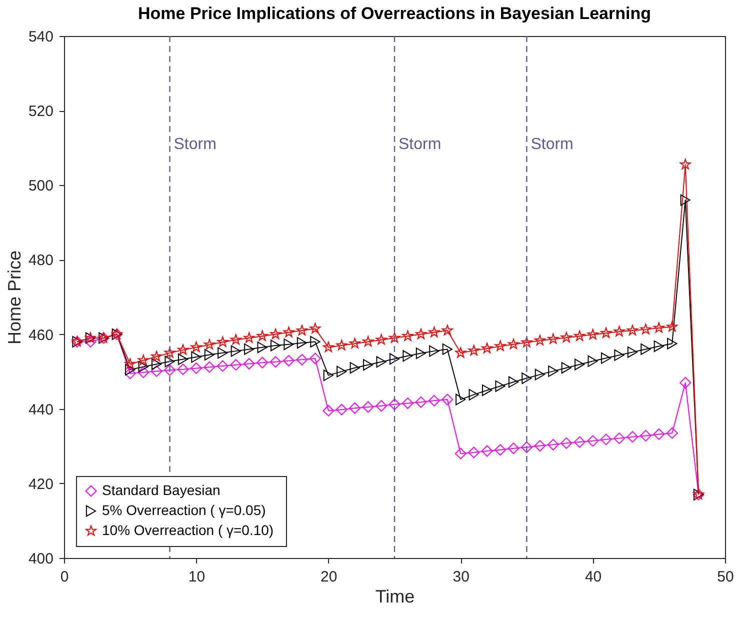  What do you see at coordinates (64, 577) in the screenshot?
I see `x-tick-label: 0` at bounding box center [64, 577].